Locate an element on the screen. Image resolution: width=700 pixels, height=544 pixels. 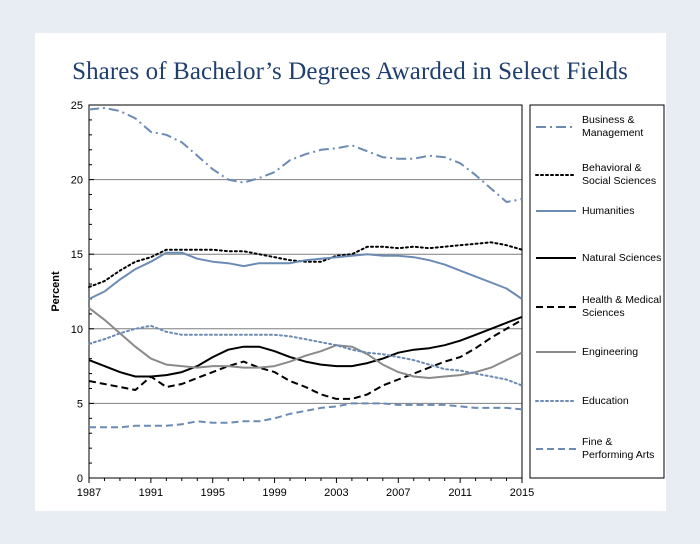
legend-label: Health & Medical is located at coordinates (621, 300).